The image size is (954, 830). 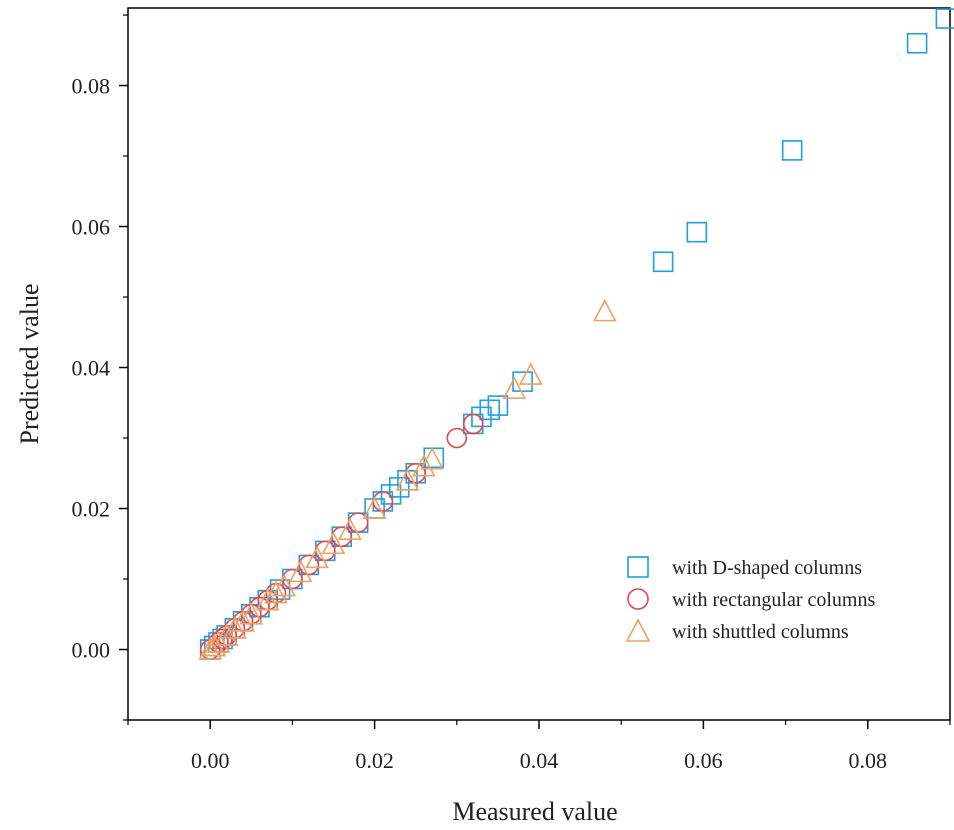 I want to click on x-tick-label: 0.04, so click(x=539, y=760).